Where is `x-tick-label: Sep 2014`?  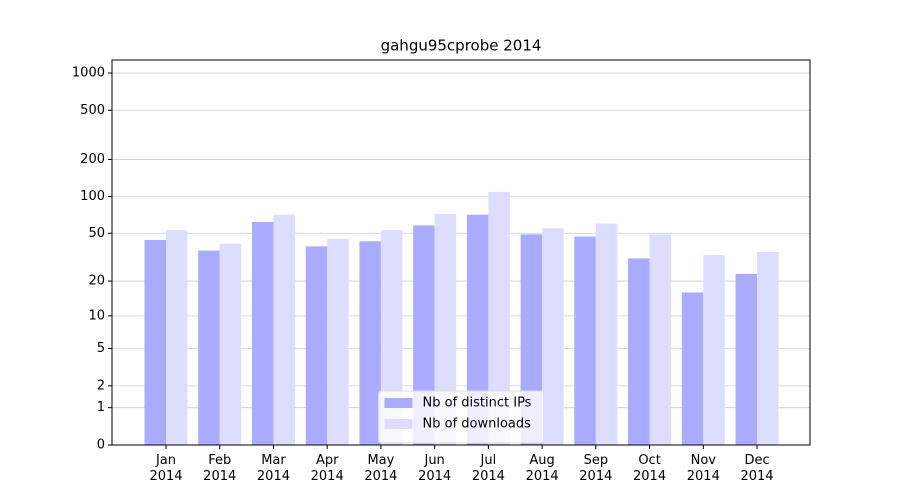
x-tick-label: Sep 2014 is located at coordinates (596, 468).